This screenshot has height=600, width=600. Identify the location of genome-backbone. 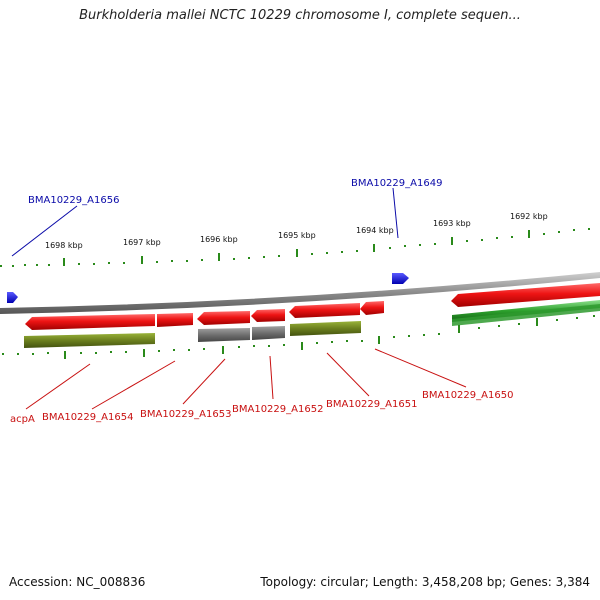
(300, 293).